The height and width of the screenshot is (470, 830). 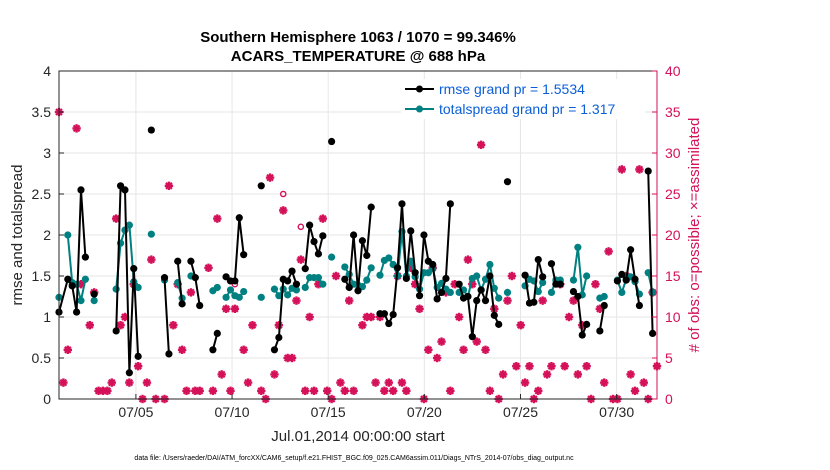 I want to click on y-right-tick-label: 35, so click(x=673, y=112).